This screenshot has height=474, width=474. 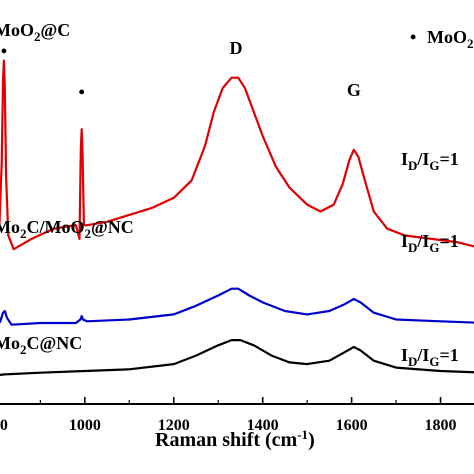 I want to click on x-ticks: 800 1000 1200 1400 1600 1800, so click(x=228, y=415).